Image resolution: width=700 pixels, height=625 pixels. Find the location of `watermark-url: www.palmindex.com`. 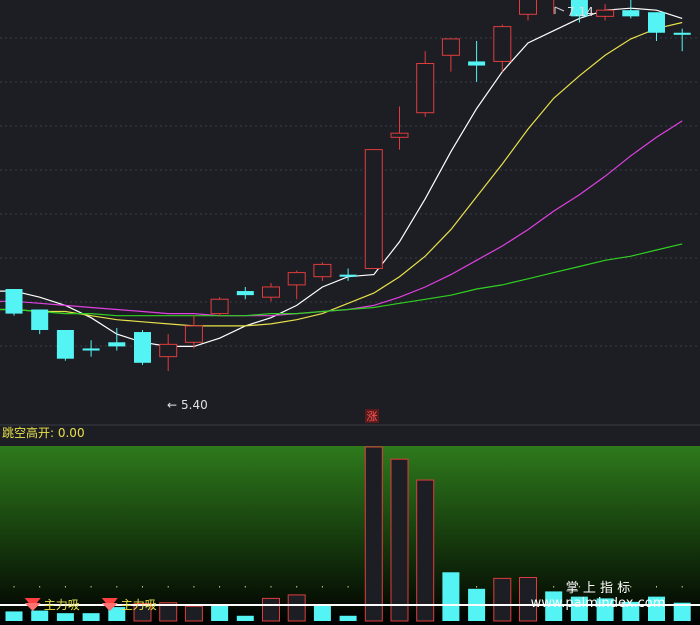

watermark-url: www.palmindex.com is located at coordinates (598, 603).